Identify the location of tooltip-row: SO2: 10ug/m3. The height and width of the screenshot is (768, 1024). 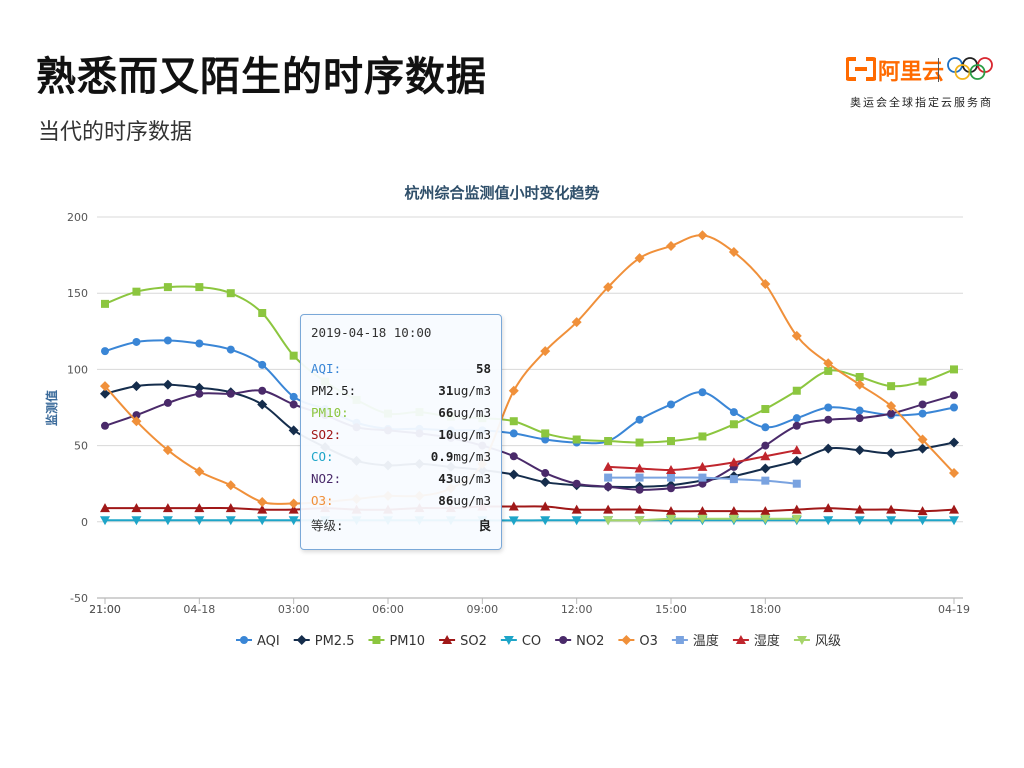
(401, 436).